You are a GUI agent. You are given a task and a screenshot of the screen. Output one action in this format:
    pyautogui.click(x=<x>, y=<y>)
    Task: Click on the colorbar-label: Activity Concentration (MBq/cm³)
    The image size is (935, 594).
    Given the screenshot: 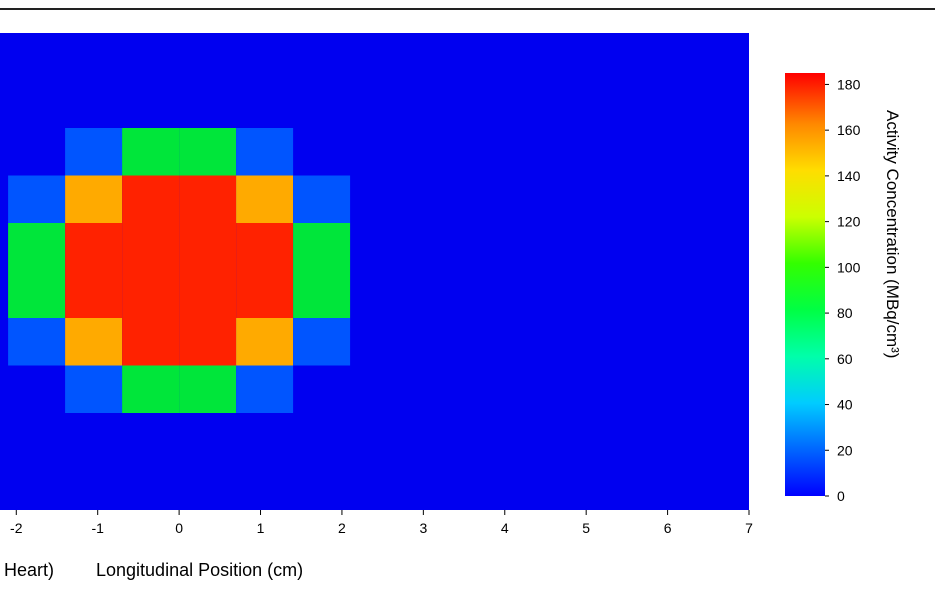 What is the action you would take?
    pyautogui.click(x=892, y=234)
    